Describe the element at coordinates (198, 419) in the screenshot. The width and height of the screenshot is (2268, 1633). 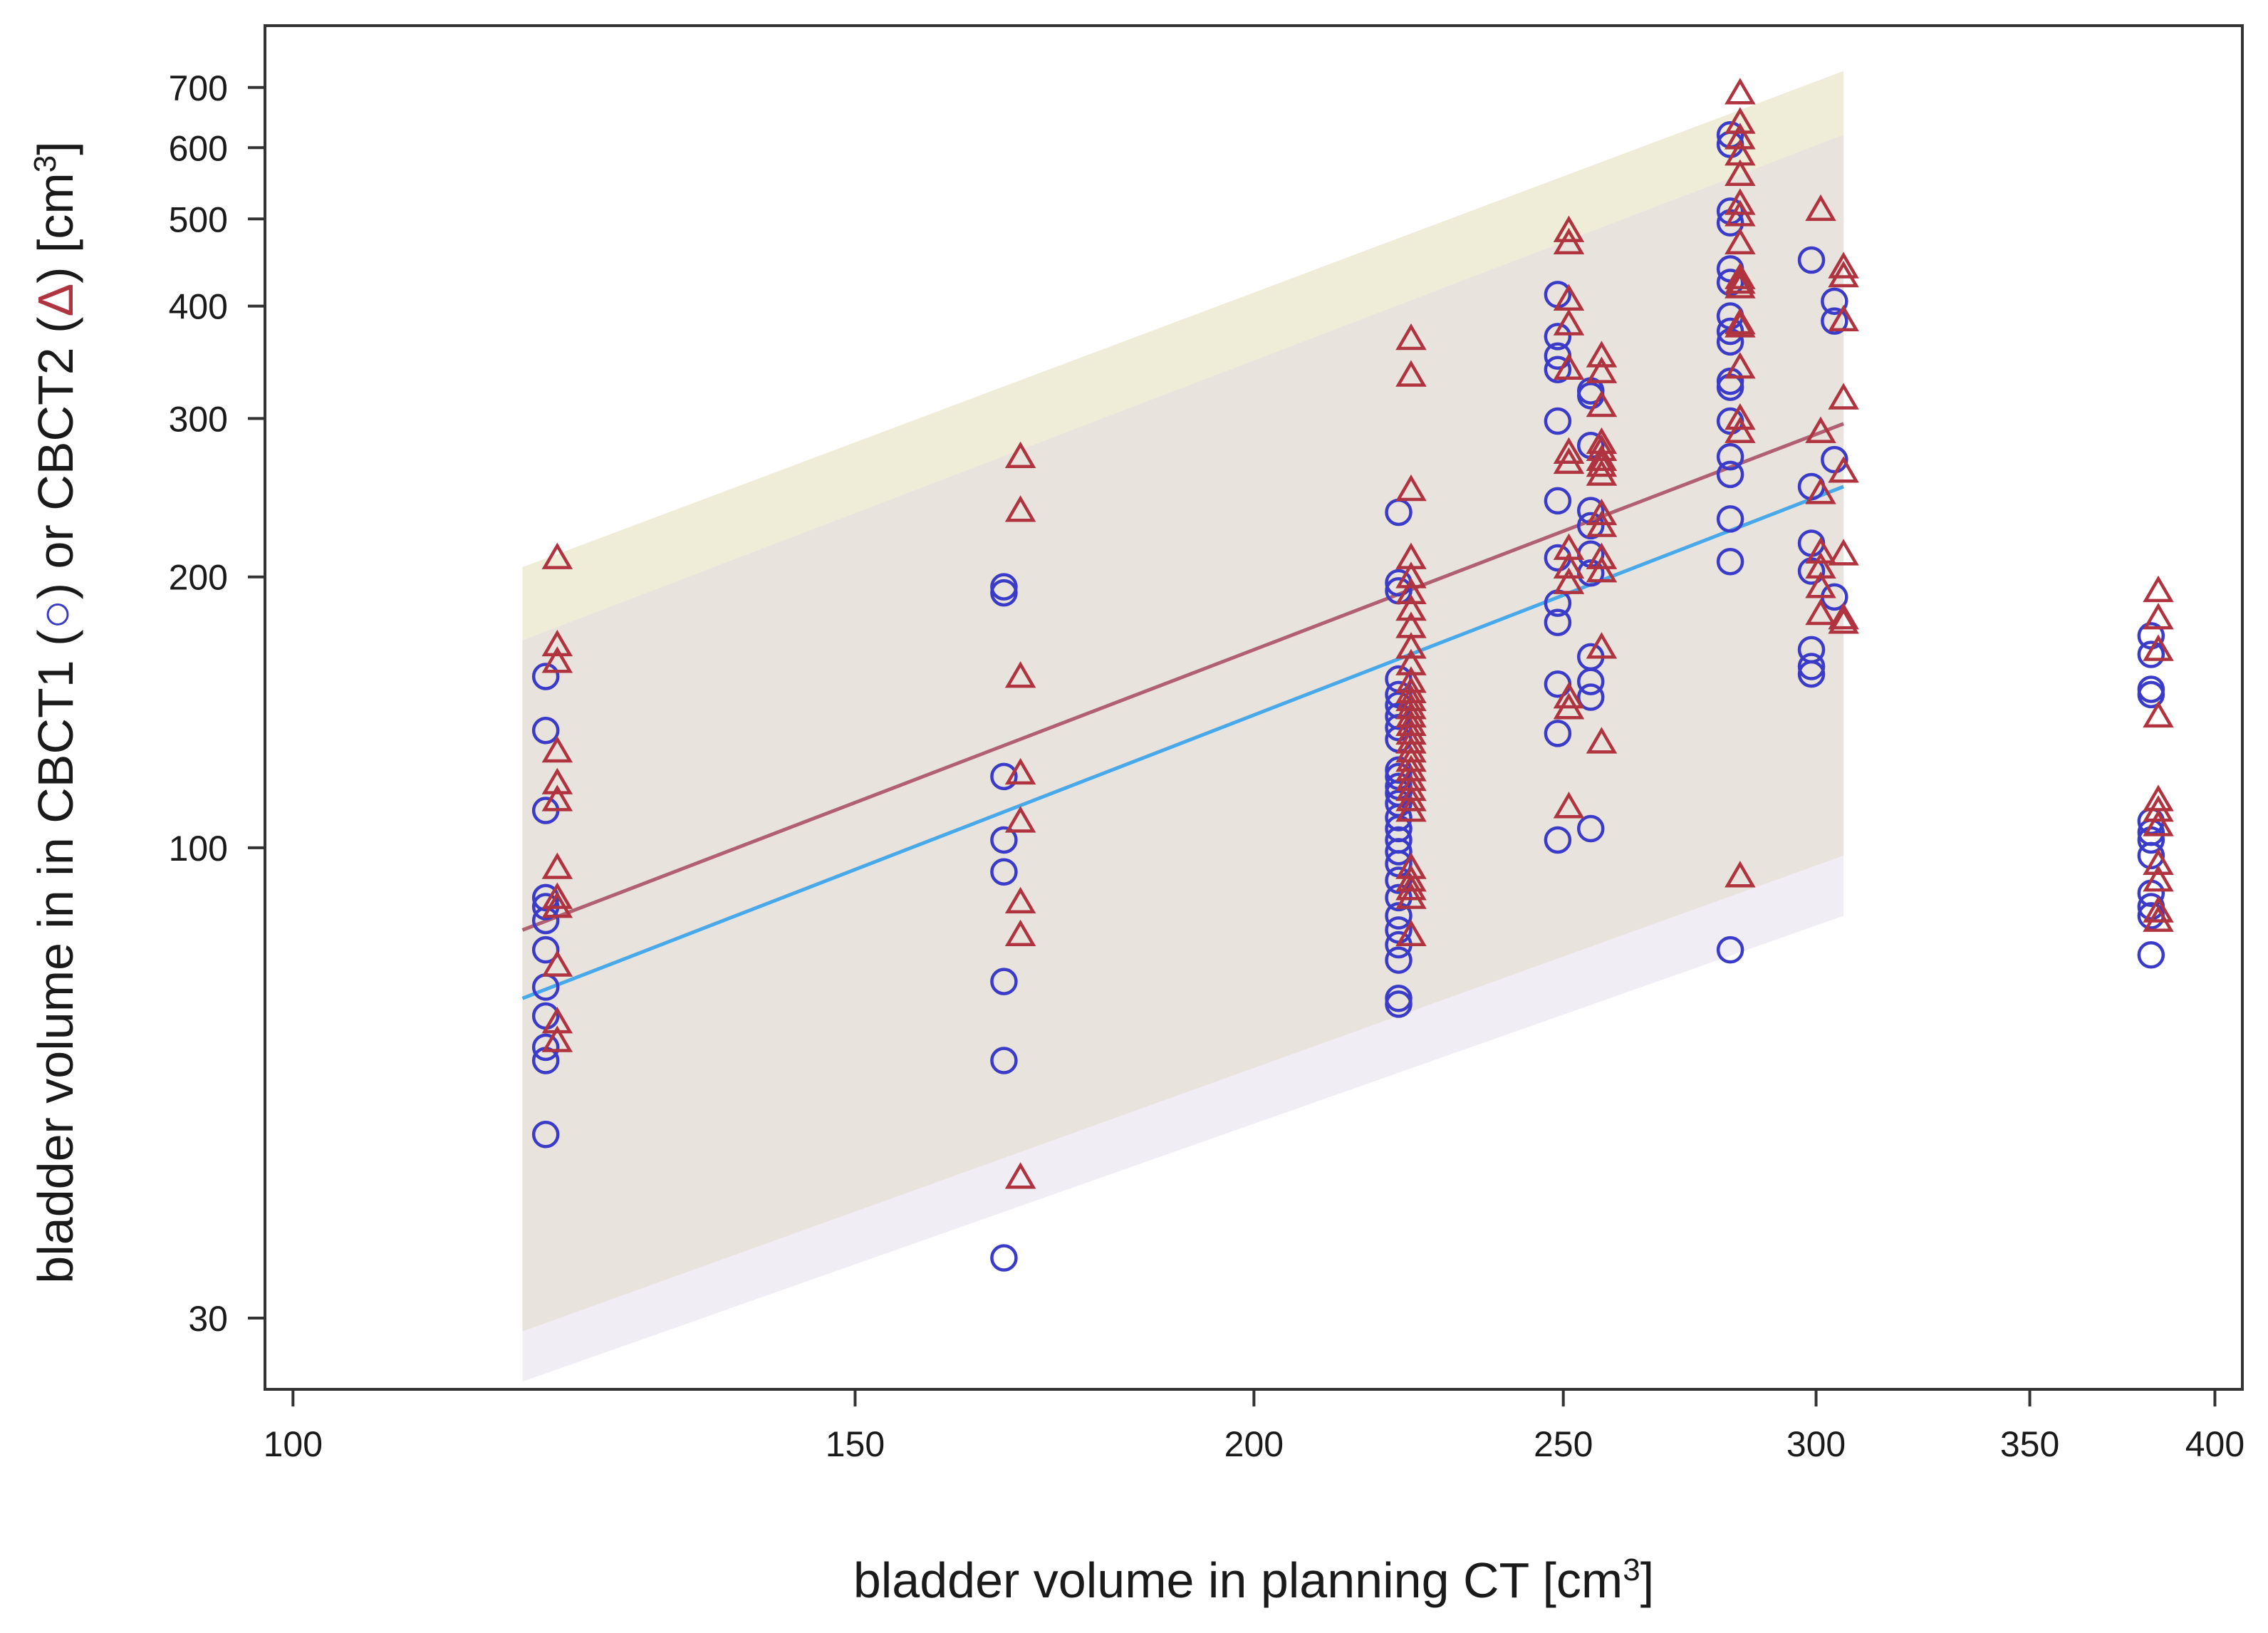
I see `y-tick-label: 300` at that location.